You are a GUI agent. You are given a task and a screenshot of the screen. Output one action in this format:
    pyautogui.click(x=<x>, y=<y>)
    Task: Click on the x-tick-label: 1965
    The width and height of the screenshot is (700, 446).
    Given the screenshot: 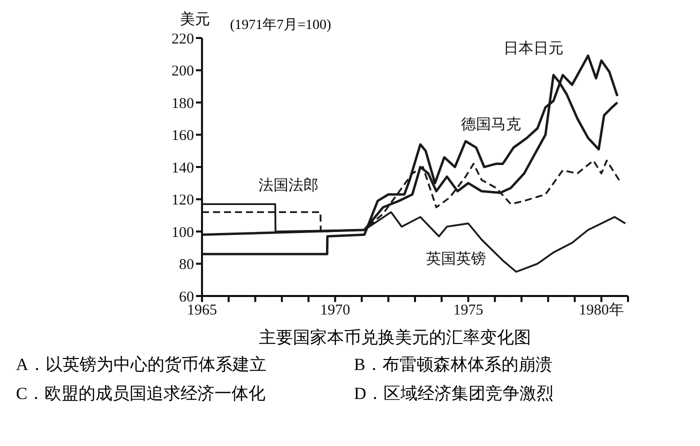 What is the action you would take?
    pyautogui.click(x=202, y=310)
    